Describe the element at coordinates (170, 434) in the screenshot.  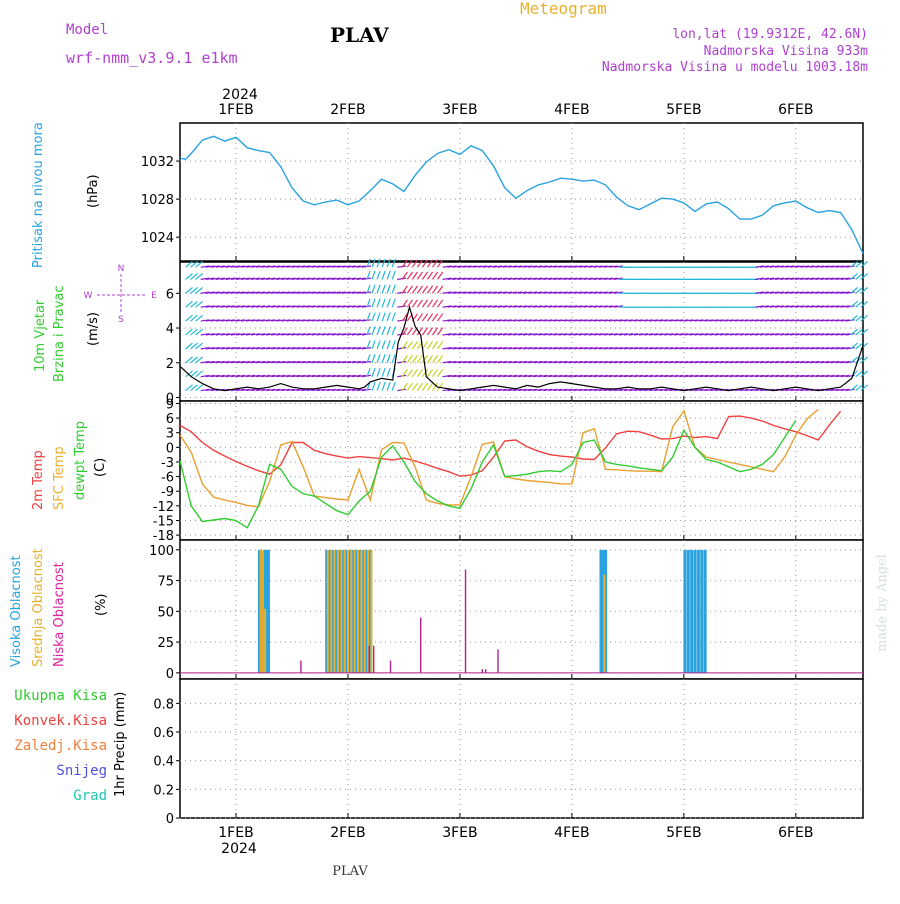
I see `temperature-ytick-label: 3` at that location.